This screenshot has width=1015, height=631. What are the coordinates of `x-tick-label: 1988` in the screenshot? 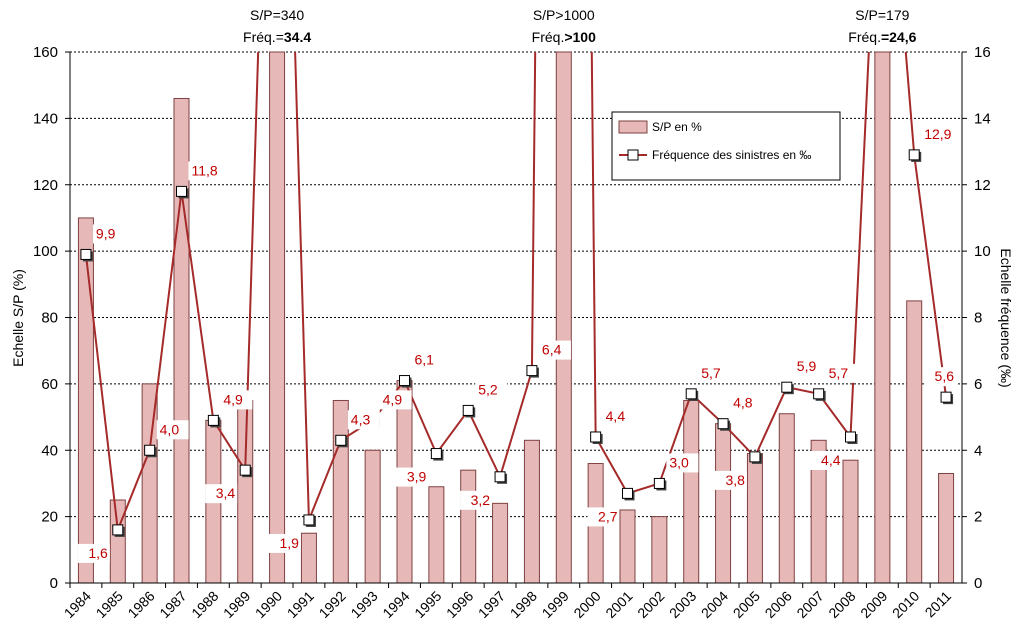 It's located at (204, 604).